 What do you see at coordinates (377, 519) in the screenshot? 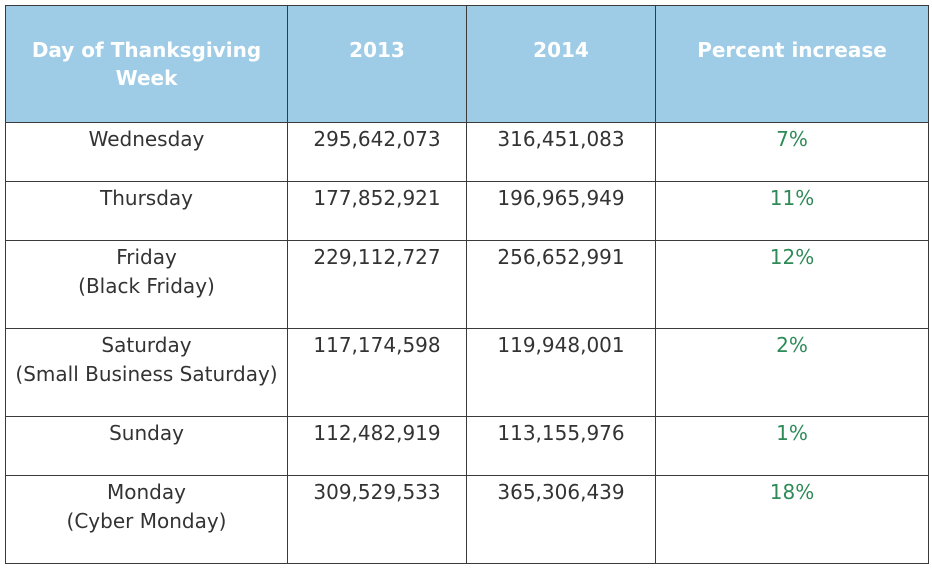
I see `cell-2013: 309,529,533` at bounding box center [377, 519].